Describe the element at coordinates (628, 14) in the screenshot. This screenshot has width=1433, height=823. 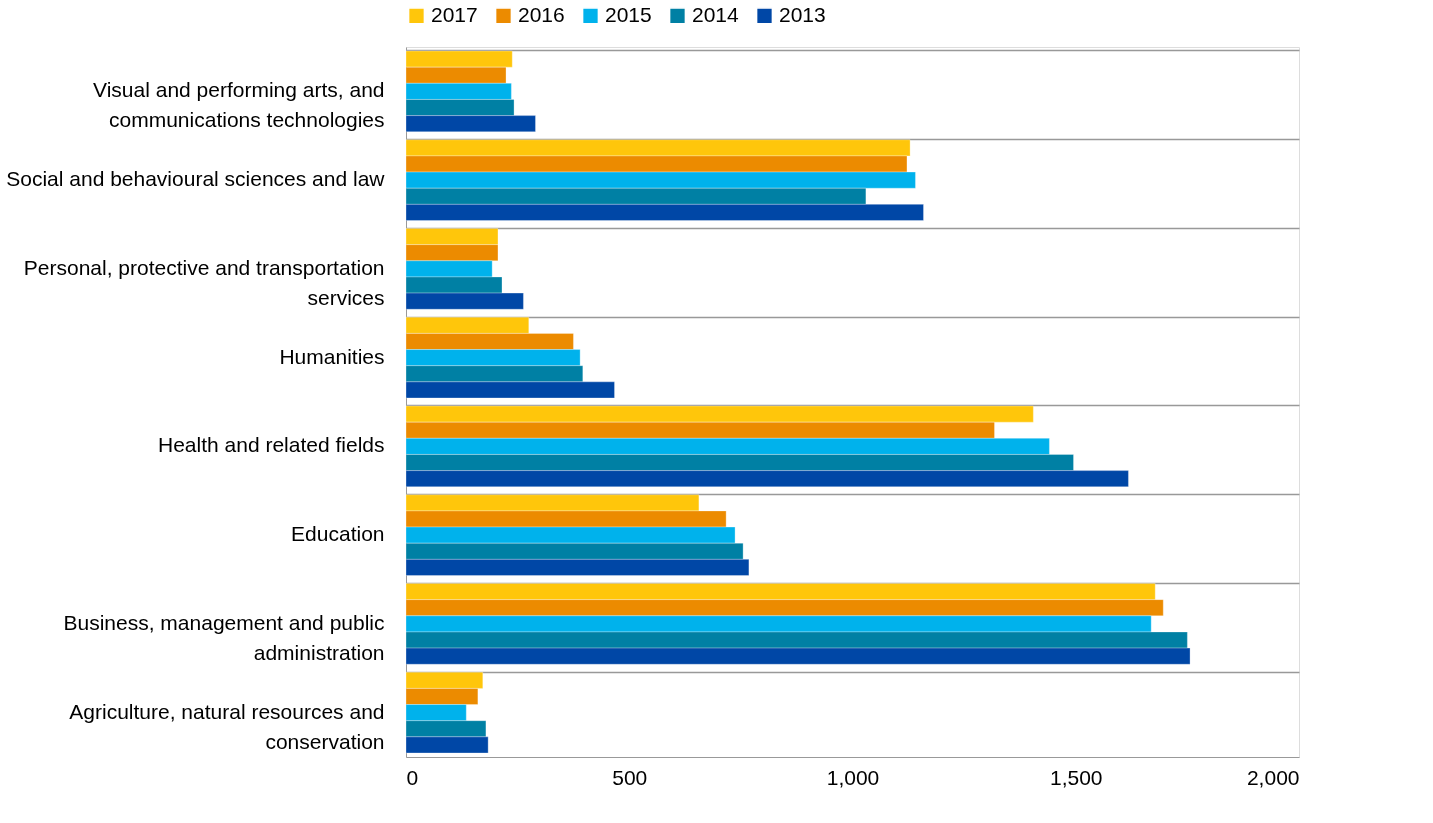
I see `legend-label: 2015` at that location.